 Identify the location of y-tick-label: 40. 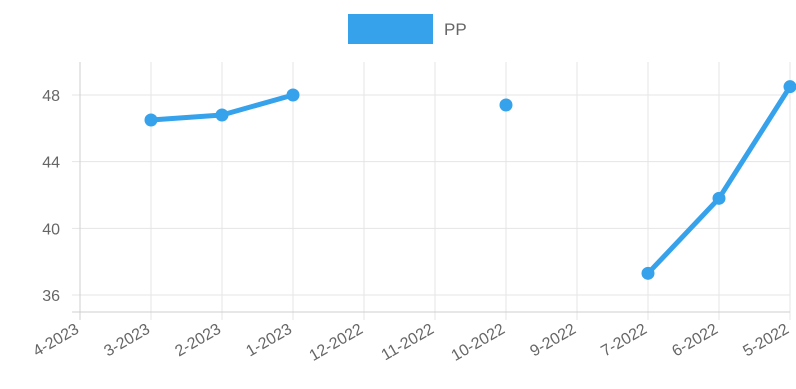
(51, 229).